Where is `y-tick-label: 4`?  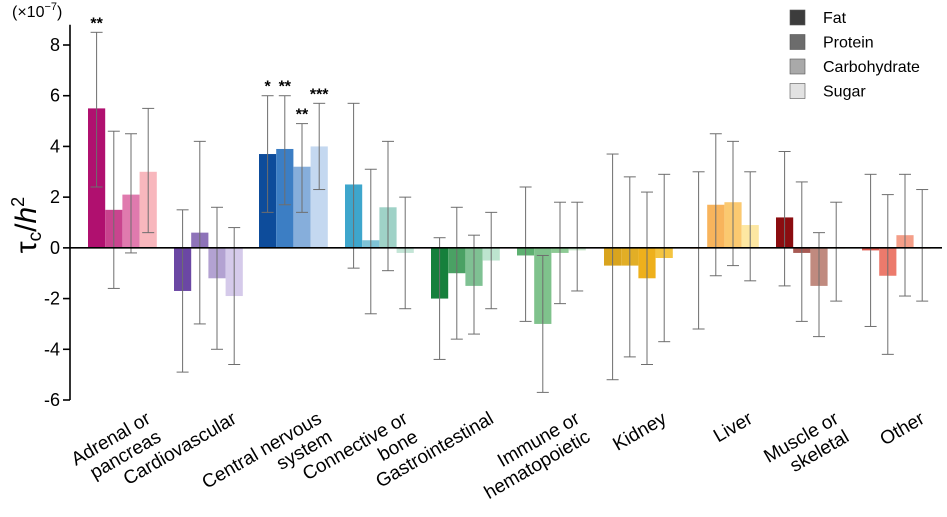
y-tick-label: 4 is located at coordinates (55, 146).